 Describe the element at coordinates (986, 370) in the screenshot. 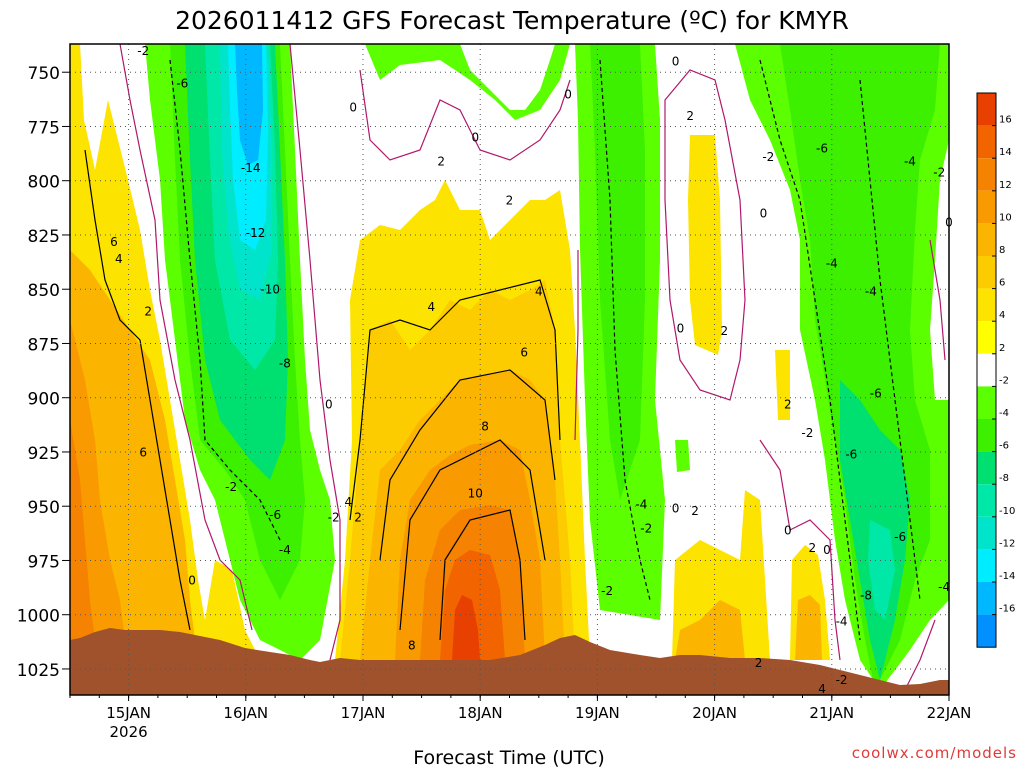

I see `colorbar-border` at that location.